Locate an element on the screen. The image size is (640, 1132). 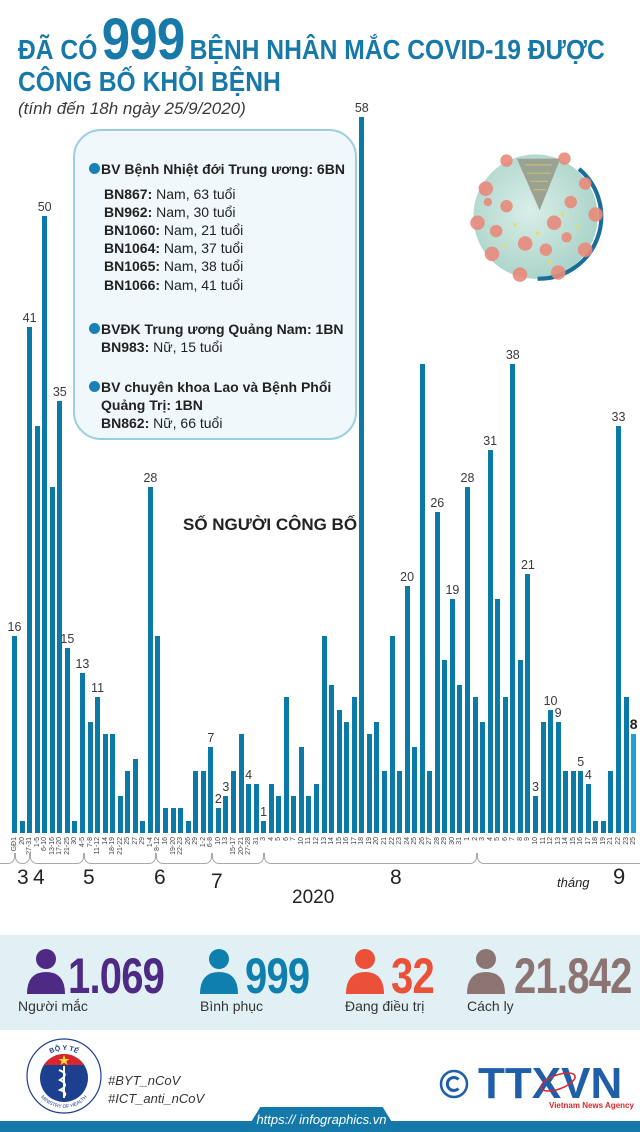
x-tick-label: 1 is located at coordinates (467, 839).